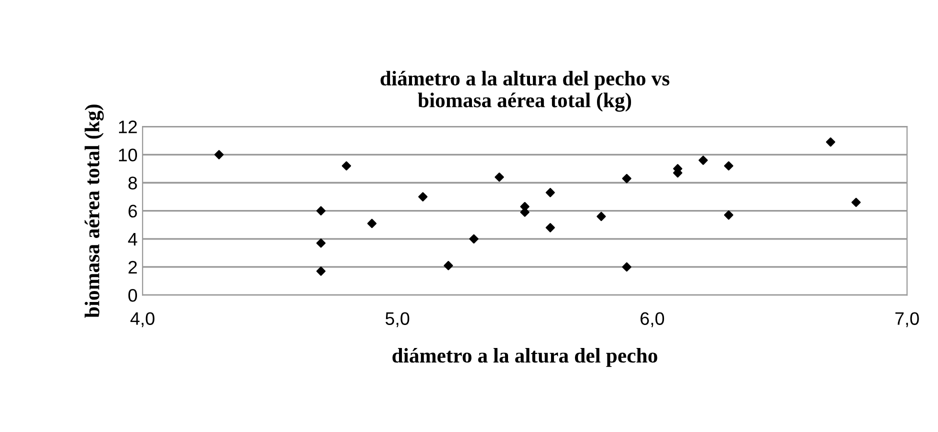 Image resolution: width=938 pixels, height=432 pixels. What do you see at coordinates (132, 267) in the screenshot?
I see `y-tick-label: 2` at bounding box center [132, 267].